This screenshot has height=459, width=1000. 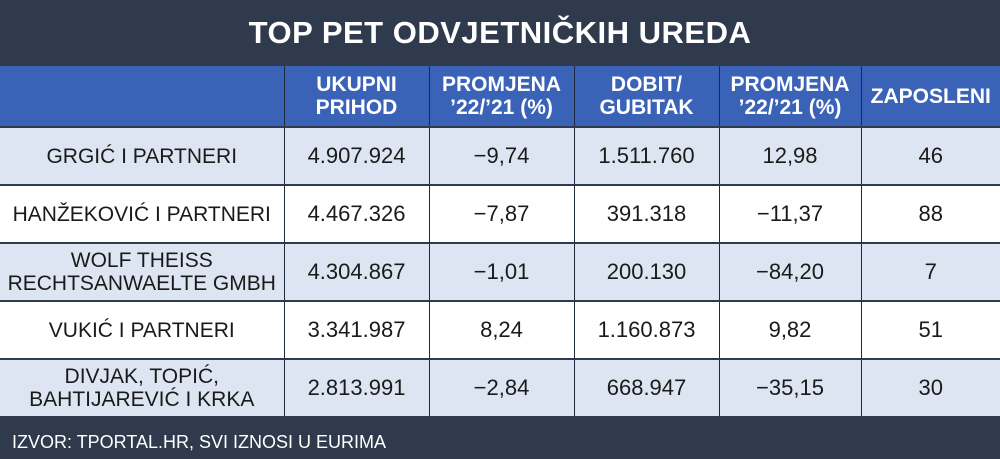 I want to click on table-cell: −1,01, so click(x=501, y=271).